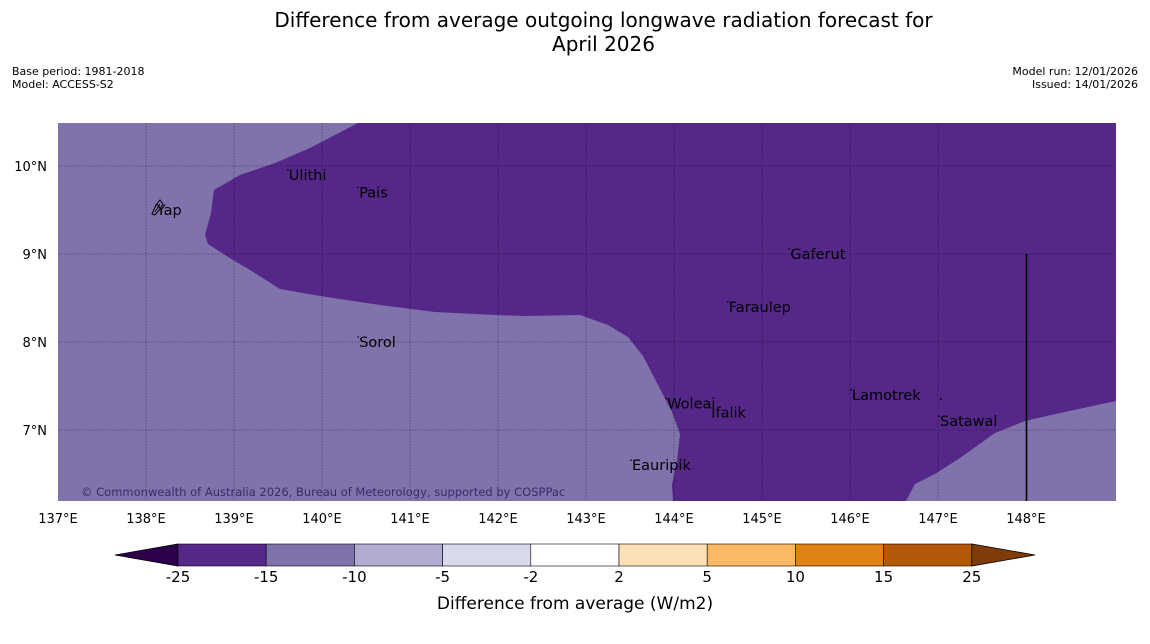  Describe the element at coordinates (377, 343) in the screenshot. I see `place-label: Sorol` at that location.